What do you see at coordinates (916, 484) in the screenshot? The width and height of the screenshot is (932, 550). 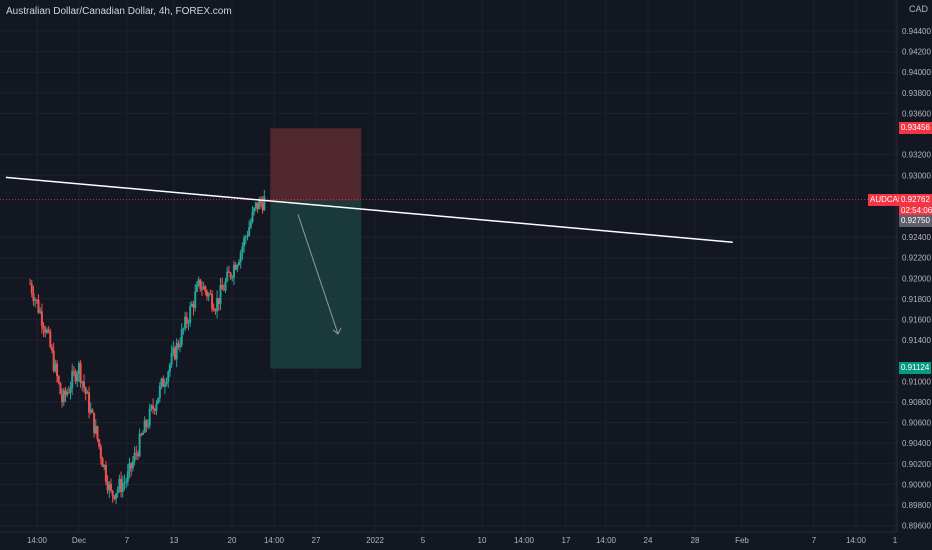 I see `price-tick-label: 0.90000` at bounding box center [916, 484].